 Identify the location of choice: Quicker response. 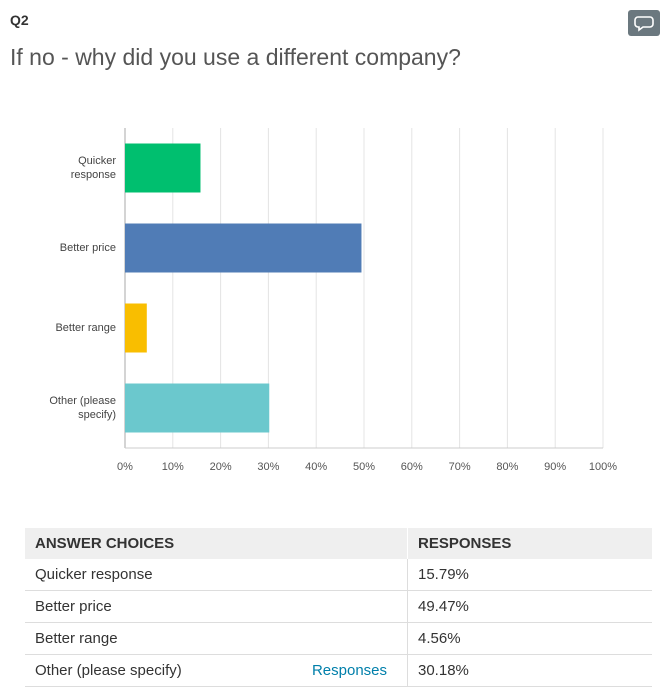
(216, 575).